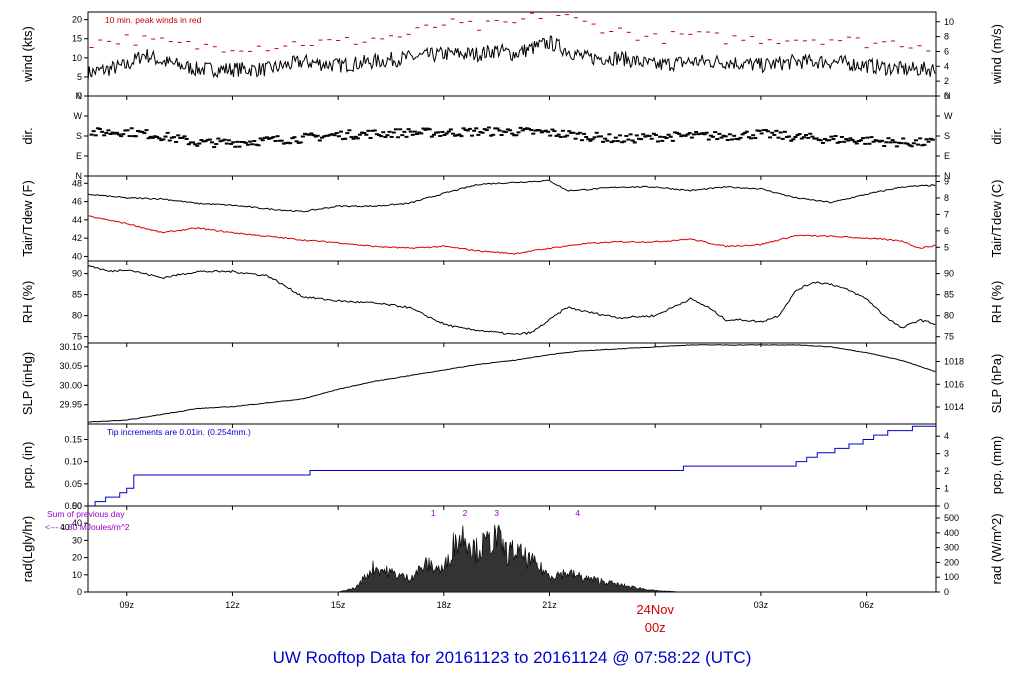 Image resolution: width=1024 pixels, height=700 pixels. Describe the element at coordinates (27, 302) in the screenshot. I see `y-axis-label: RH (%)` at that location.